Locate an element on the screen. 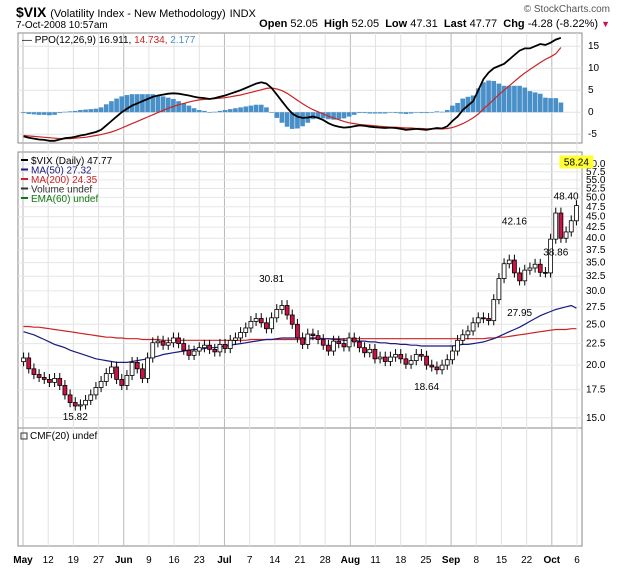  price-tick-label: 40.0 is located at coordinates (596, 238).